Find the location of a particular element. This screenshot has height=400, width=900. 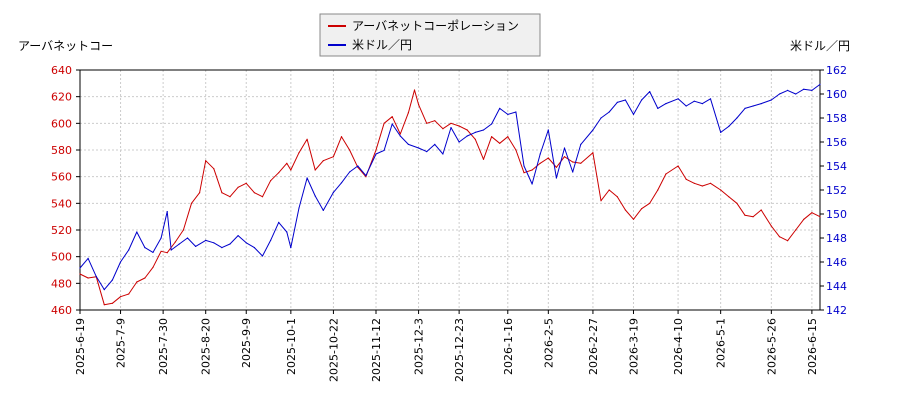

left-tick-label: 500 is located at coordinates (61, 257).